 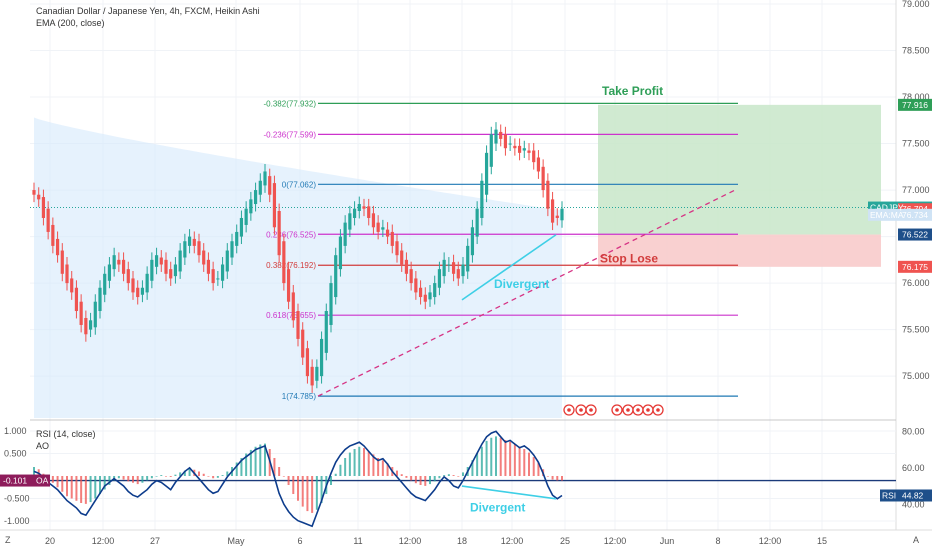 What do you see at coordinates (883, 214) in the screenshot?
I see `ema-tag-bg` at bounding box center [883, 214].